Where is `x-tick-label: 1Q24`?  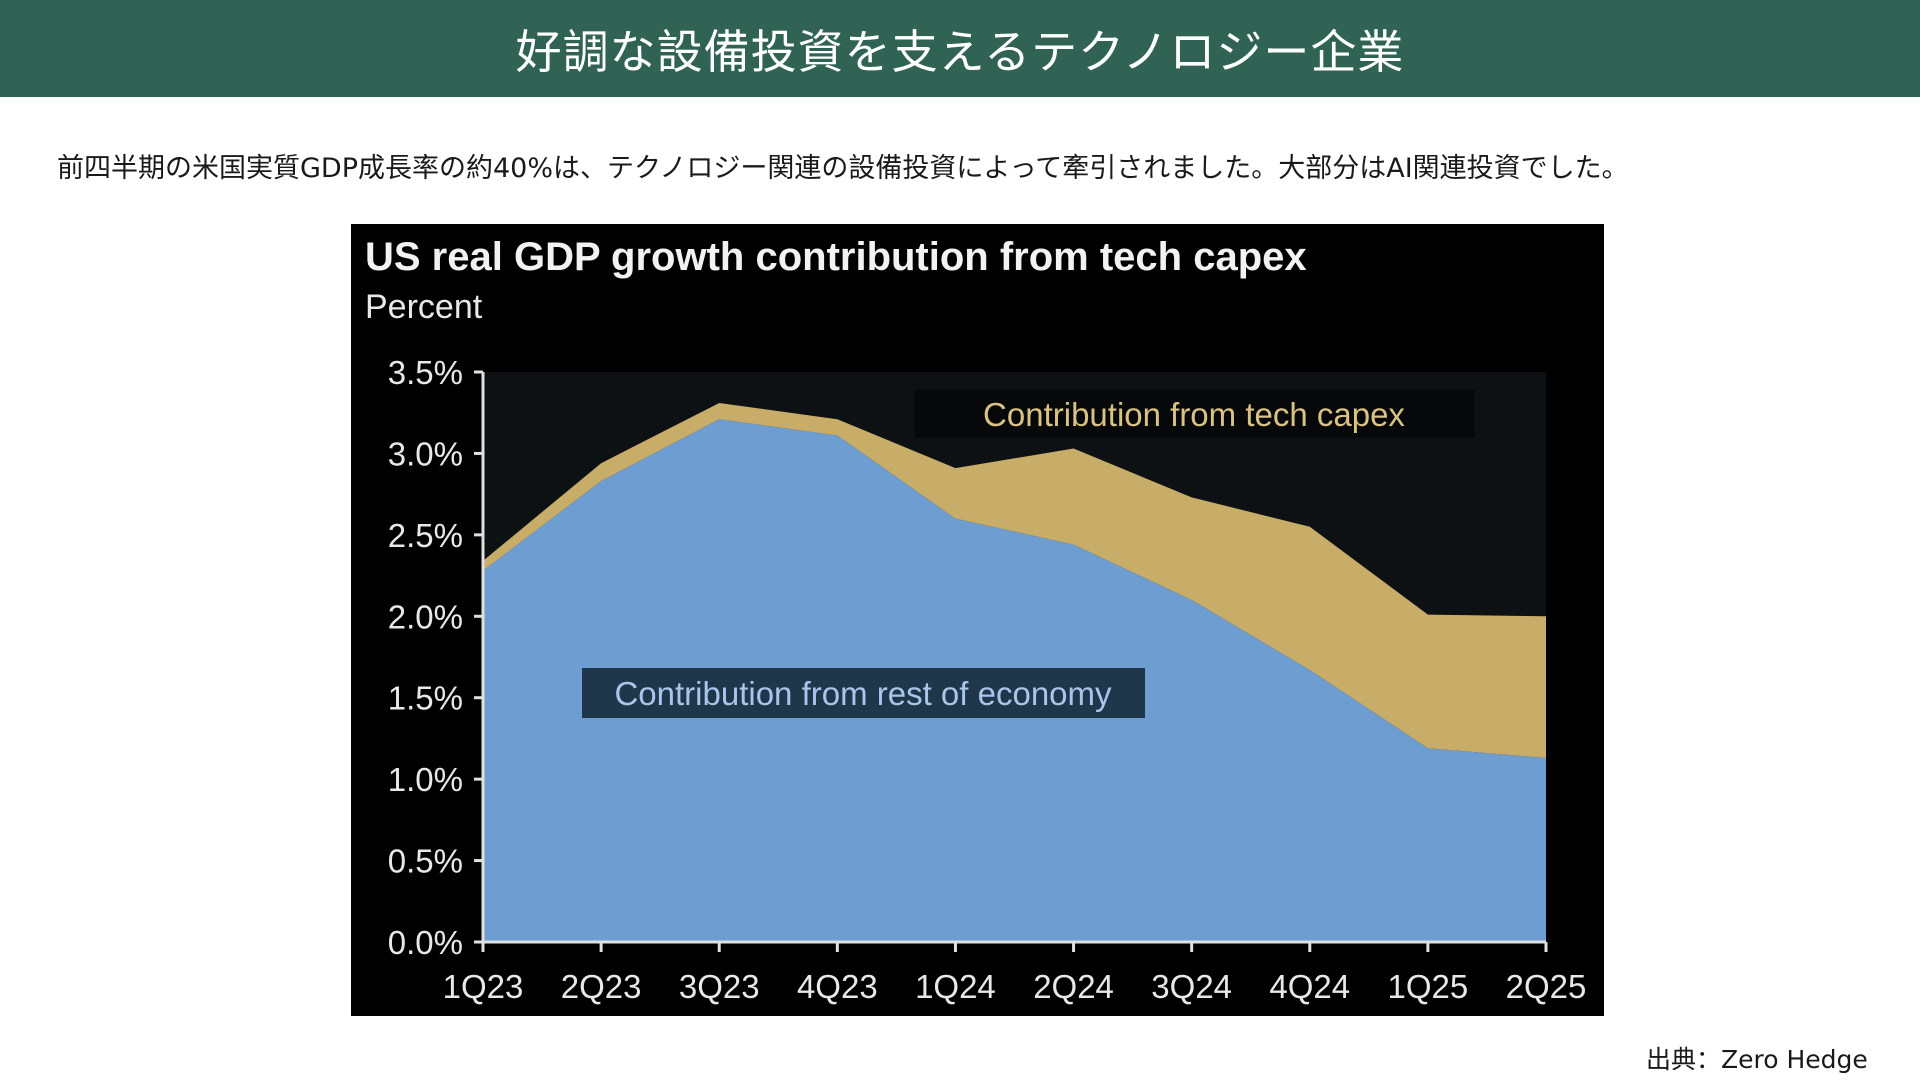
x-tick-label: 1Q24 is located at coordinates (955, 986).